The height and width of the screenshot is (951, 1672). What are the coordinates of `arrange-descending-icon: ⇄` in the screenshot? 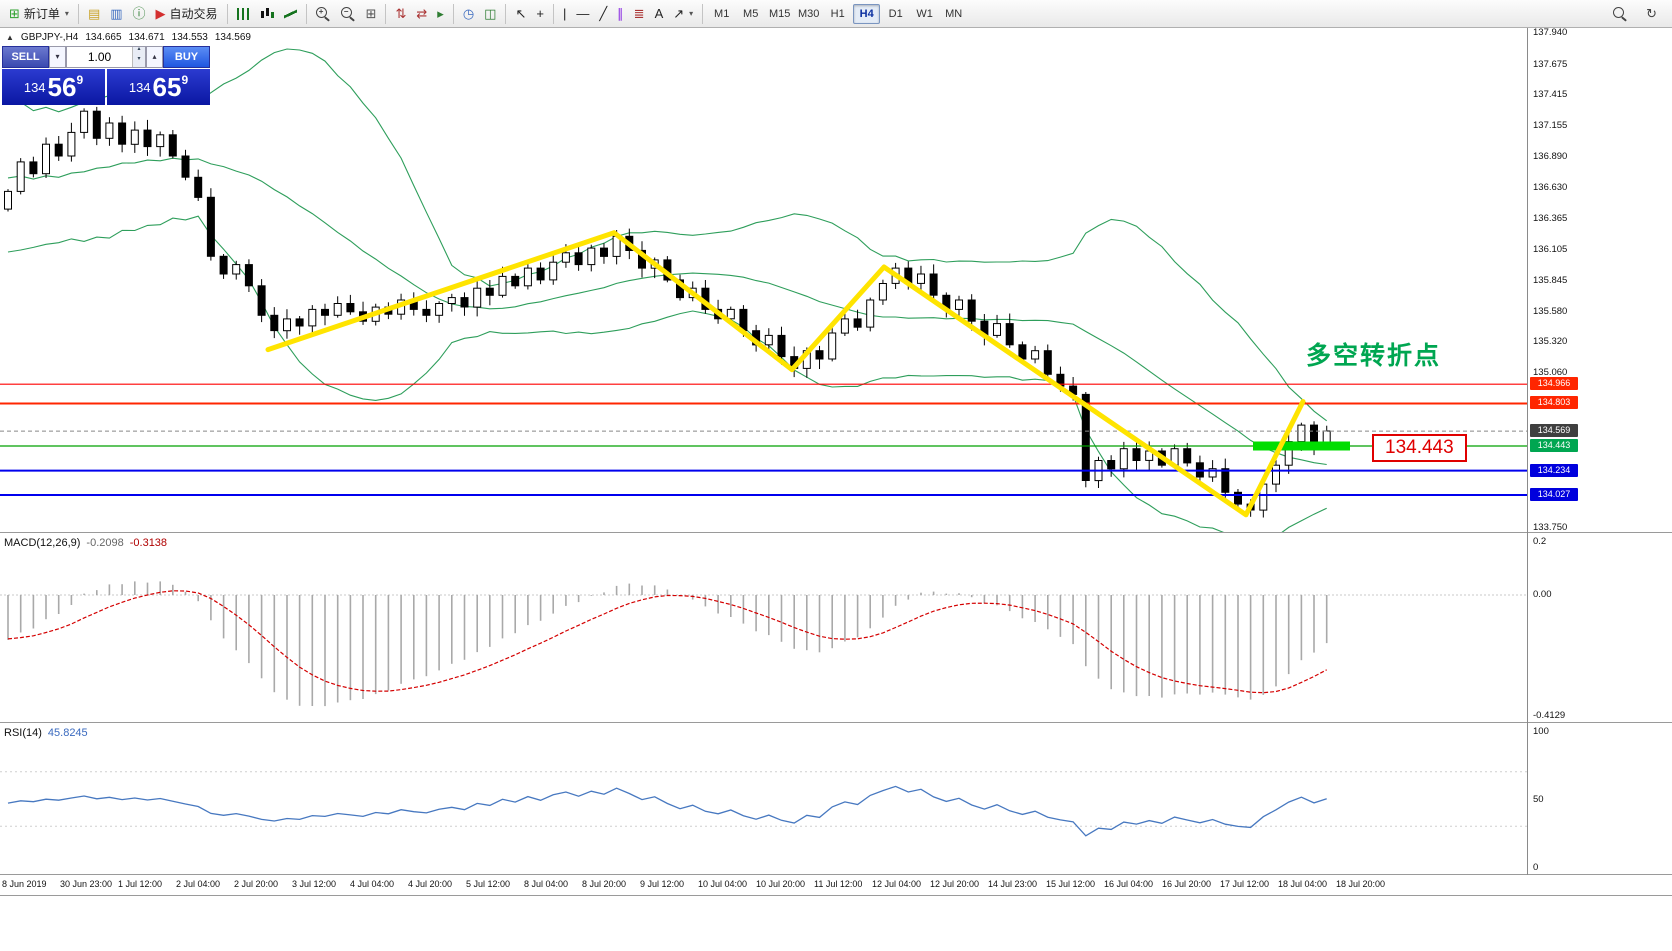 It's located at (421, 14).